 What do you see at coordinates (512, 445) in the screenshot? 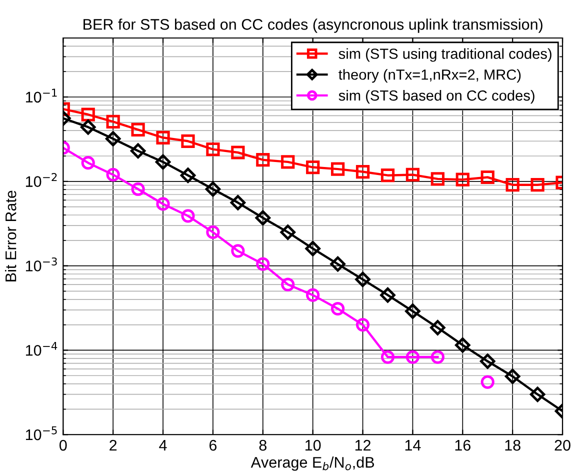
I see `x-tick-label: 18` at bounding box center [512, 445].